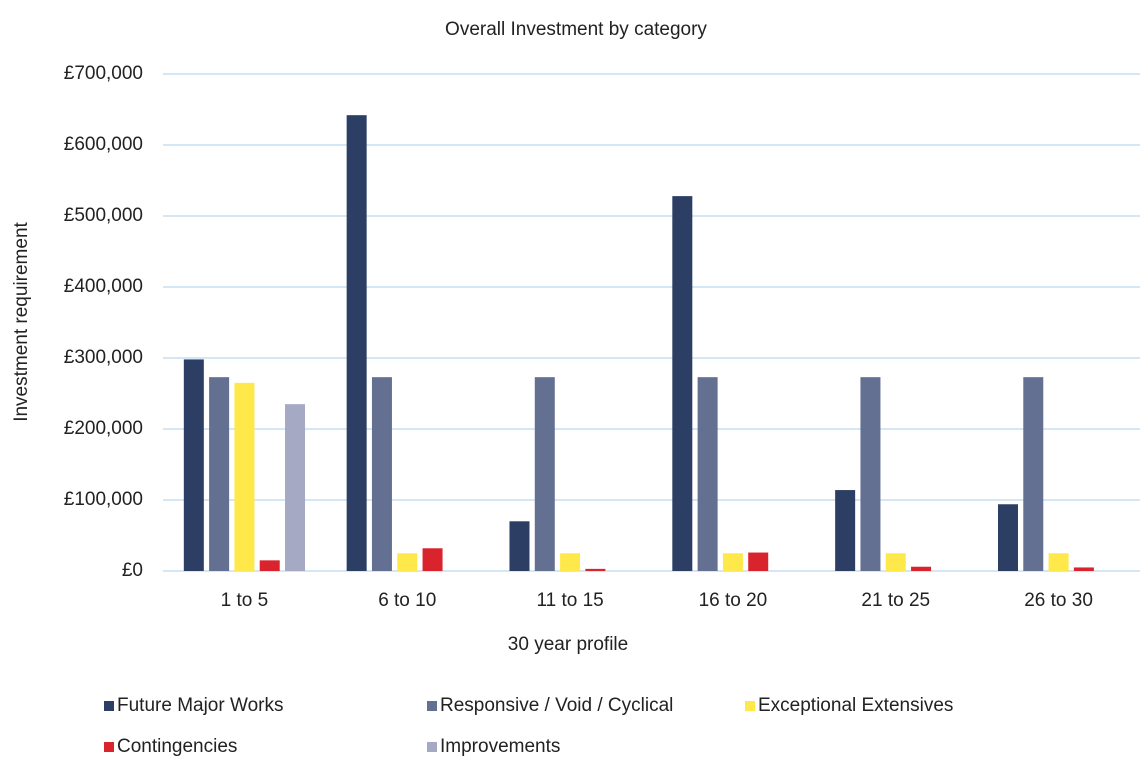  Describe the element at coordinates (1058, 600) in the screenshot. I see `x-tick-label: 26 to 30` at that location.